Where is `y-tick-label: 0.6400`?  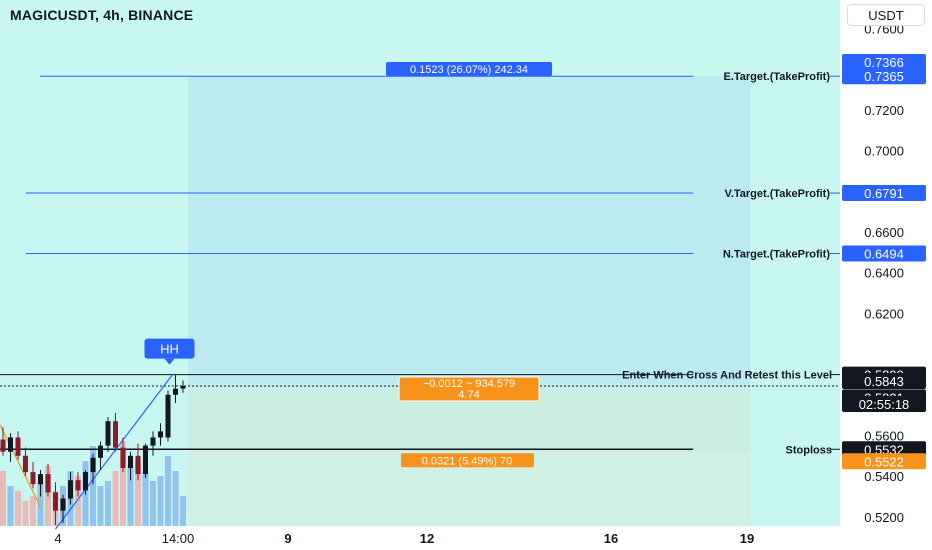 y-tick-label: 0.6400 is located at coordinates (884, 273).